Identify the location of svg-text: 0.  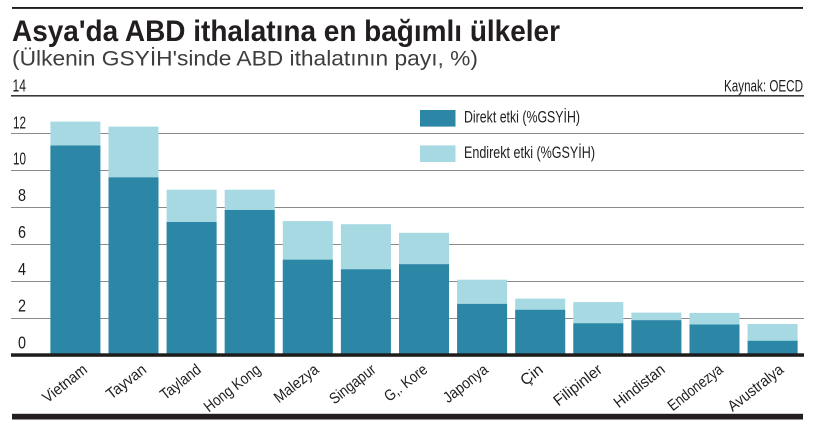
(22, 343).